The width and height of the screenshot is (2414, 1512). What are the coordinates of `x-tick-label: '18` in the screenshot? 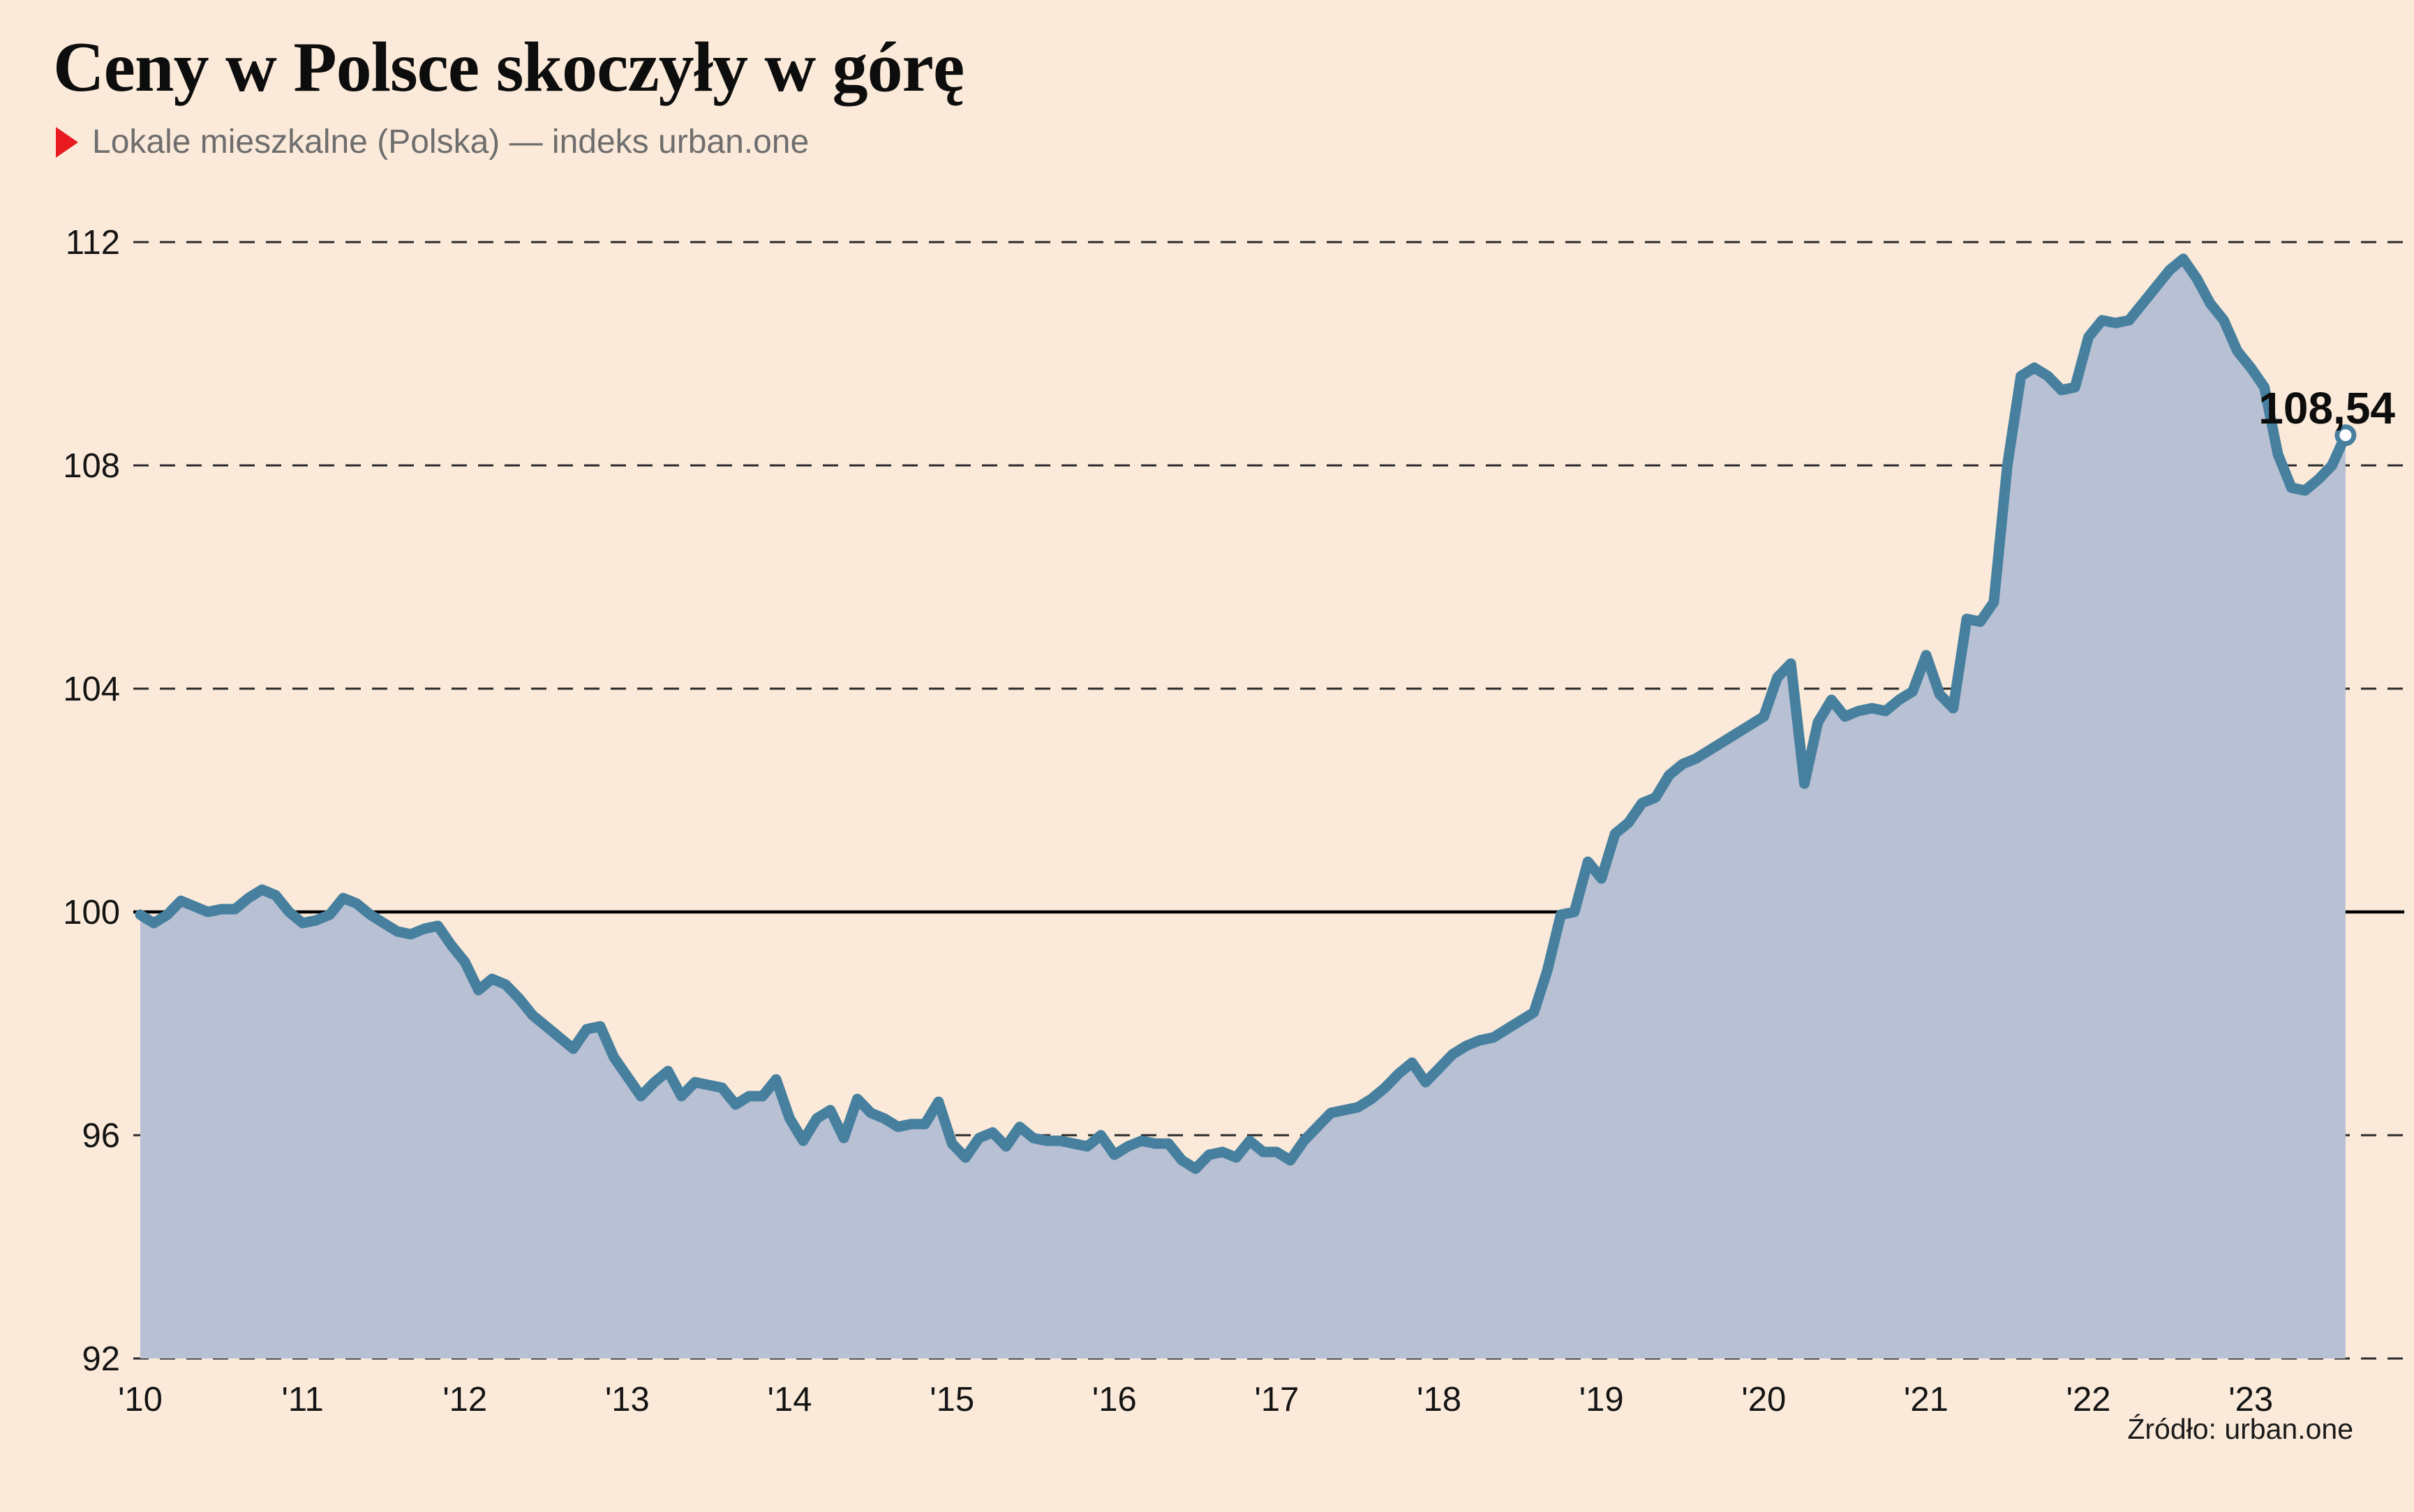 It's located at (1439, 1400).